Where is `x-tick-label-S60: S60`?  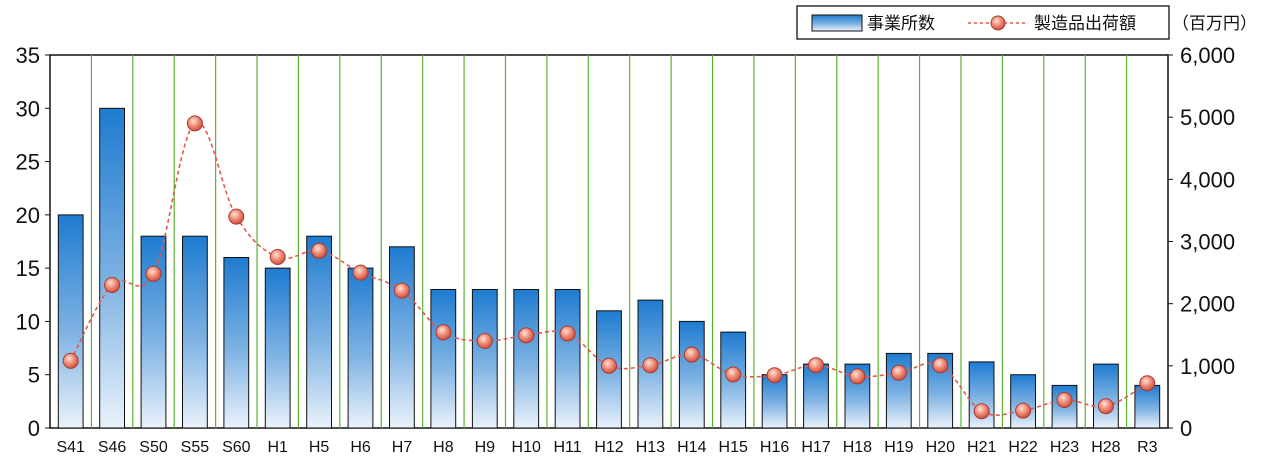 x-tick-label-S60: S60 is located at coordinates (236, 447).